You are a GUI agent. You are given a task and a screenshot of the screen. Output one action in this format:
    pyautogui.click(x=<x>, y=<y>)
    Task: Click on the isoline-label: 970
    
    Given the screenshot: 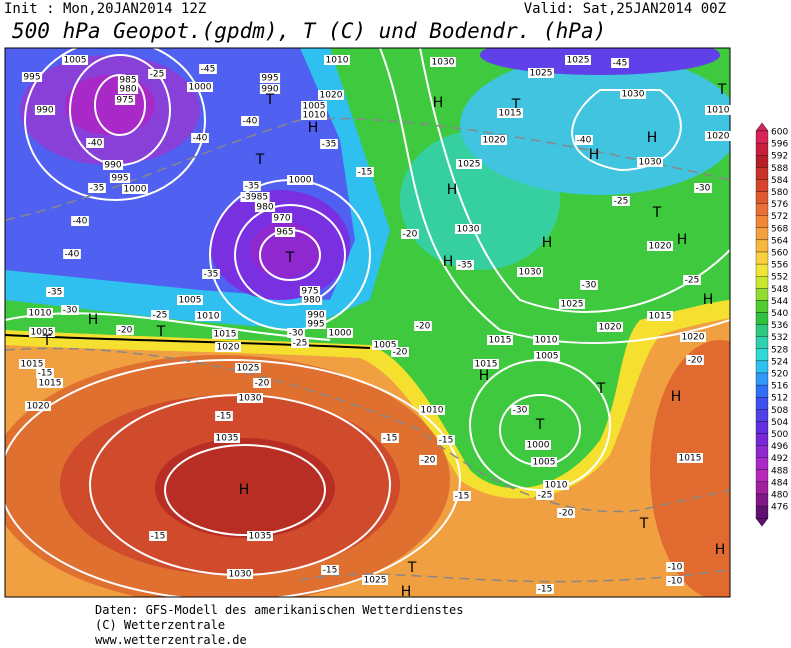 What is the action you would take?
    pyautogui.click(x=281, y=219)
    